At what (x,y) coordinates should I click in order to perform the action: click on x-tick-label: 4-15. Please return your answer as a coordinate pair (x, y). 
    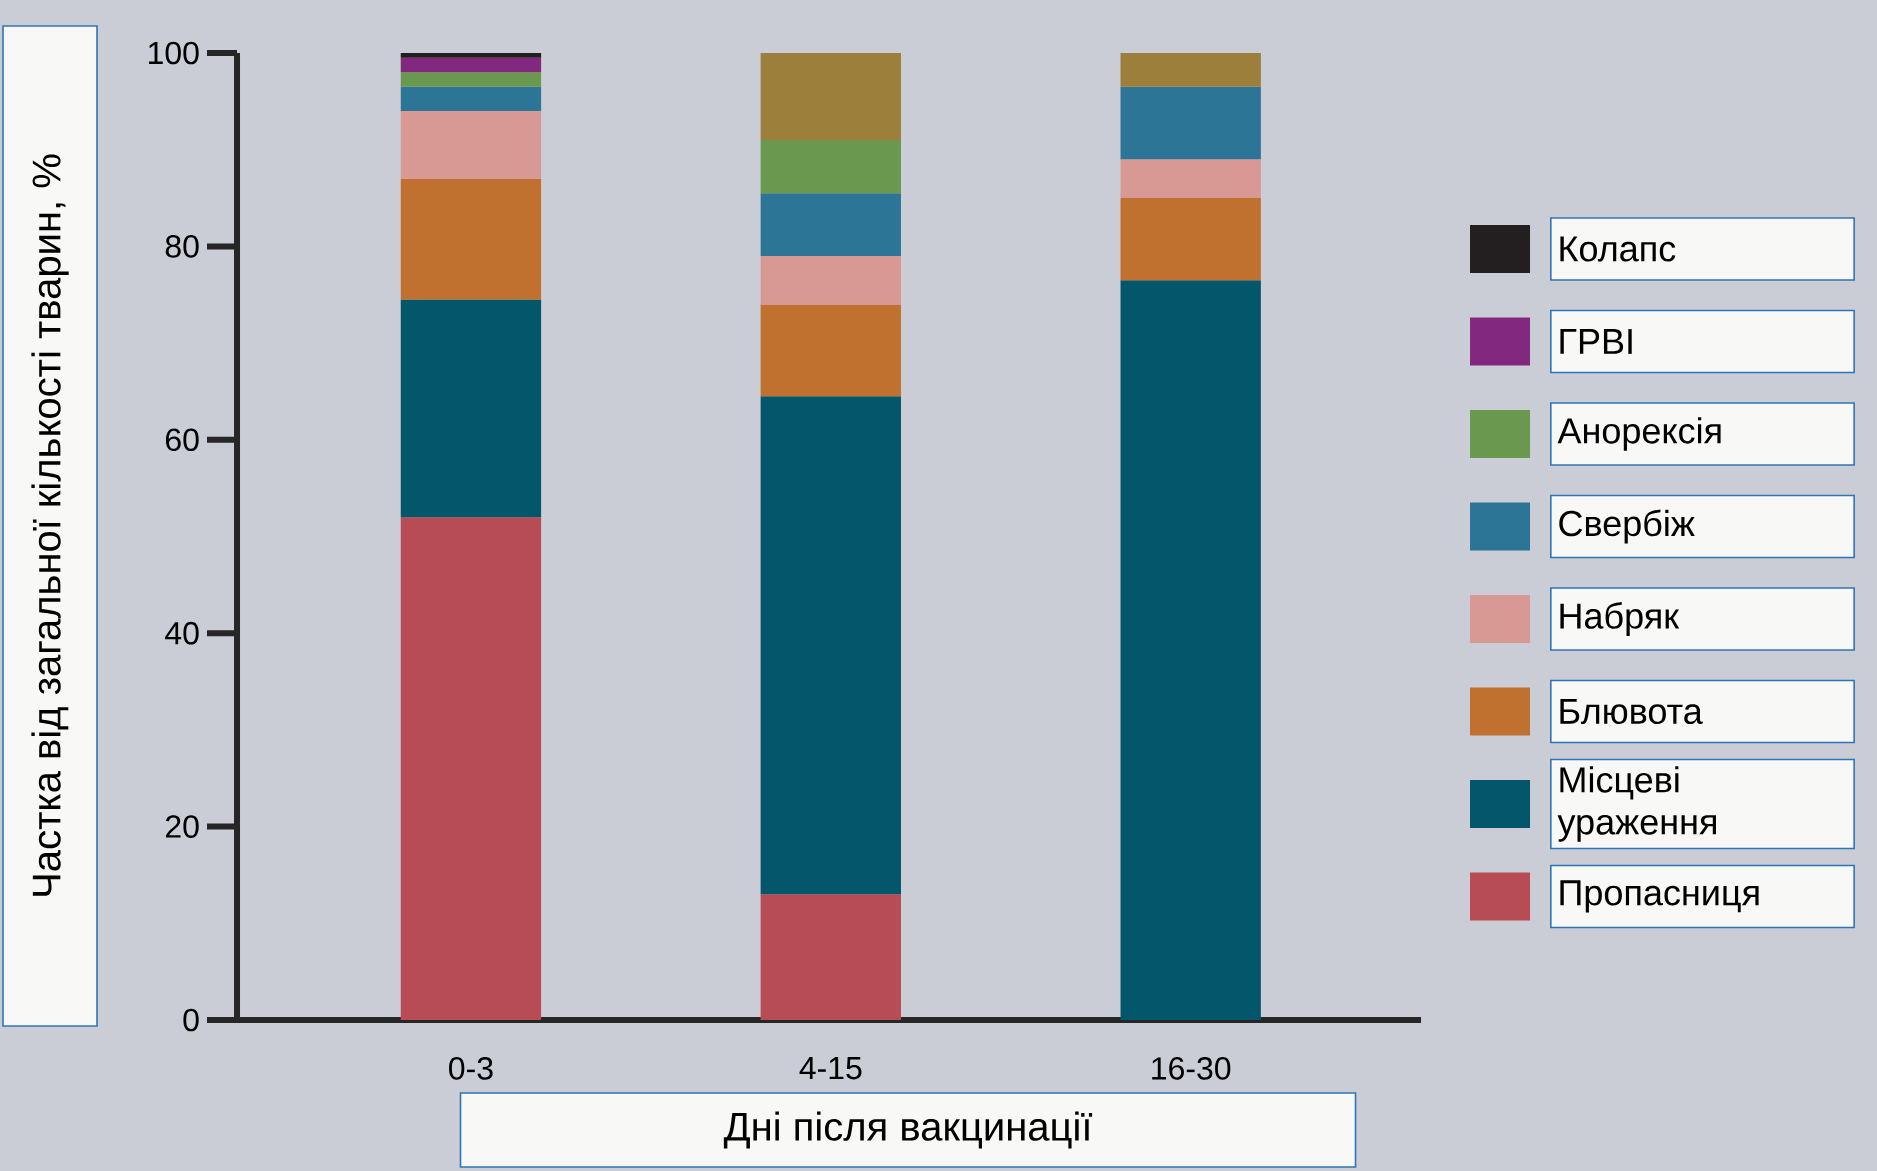
    Looking at the image, I should click on (830, 1068).